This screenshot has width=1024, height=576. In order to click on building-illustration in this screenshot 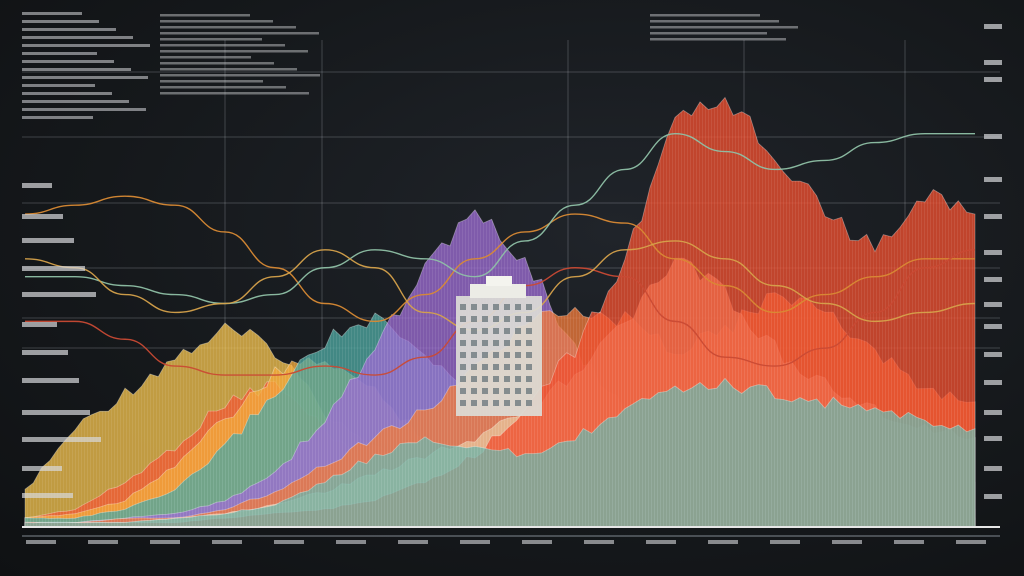, I will do `click(499, 346)`.